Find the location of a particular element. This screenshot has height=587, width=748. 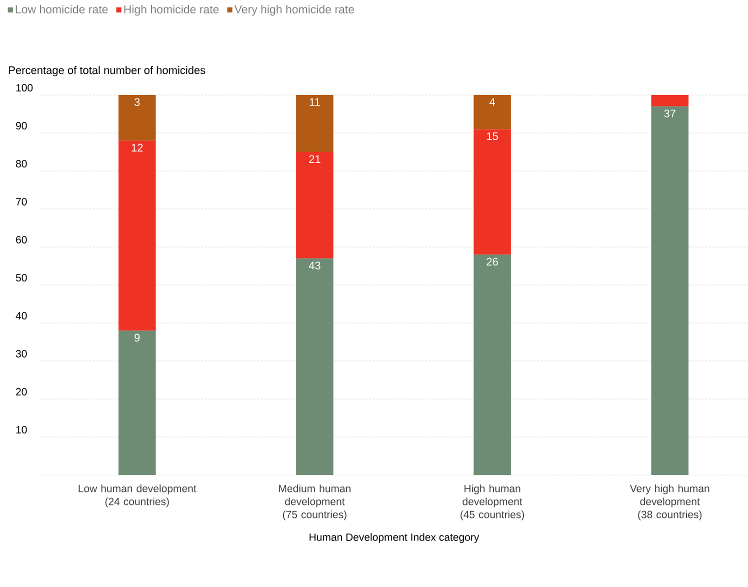

y-tick-label: 20 is located at coordinates (21, 392).